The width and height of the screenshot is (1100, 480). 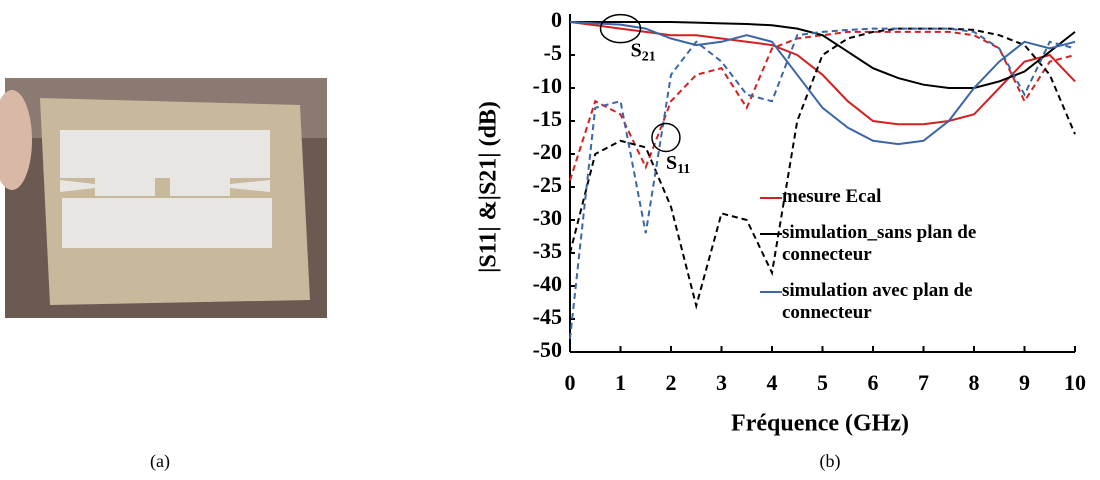 I want to click on legend-label: simulation avec plan de connecteur, so click(x=877, y=301).